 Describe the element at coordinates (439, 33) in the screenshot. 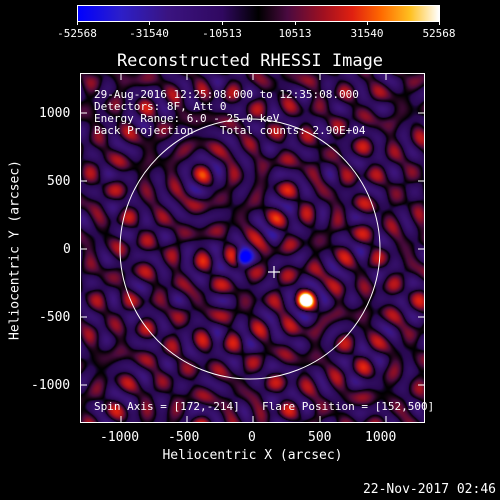

I see `colorbar-label: 52568` at that location.